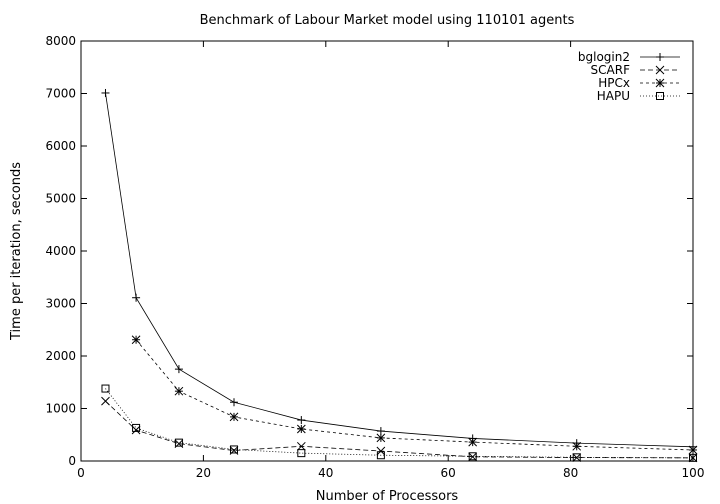 The width and height of the screenshot is (720, 504). I want to click on series-scarf, so click(399, 429).